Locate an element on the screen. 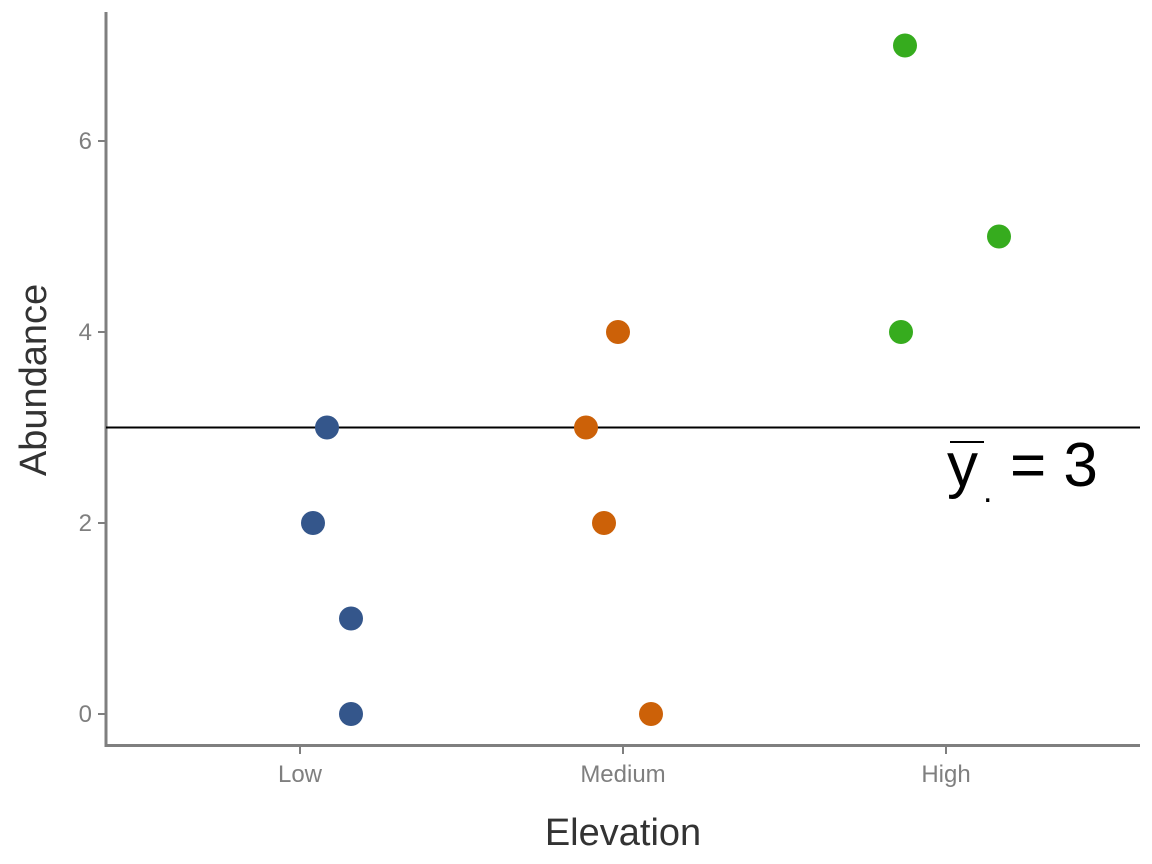 Image resolution: width=1152 pixels, height=864 pixels. y-tick-label: 2 is located at coordinates (85, 523).